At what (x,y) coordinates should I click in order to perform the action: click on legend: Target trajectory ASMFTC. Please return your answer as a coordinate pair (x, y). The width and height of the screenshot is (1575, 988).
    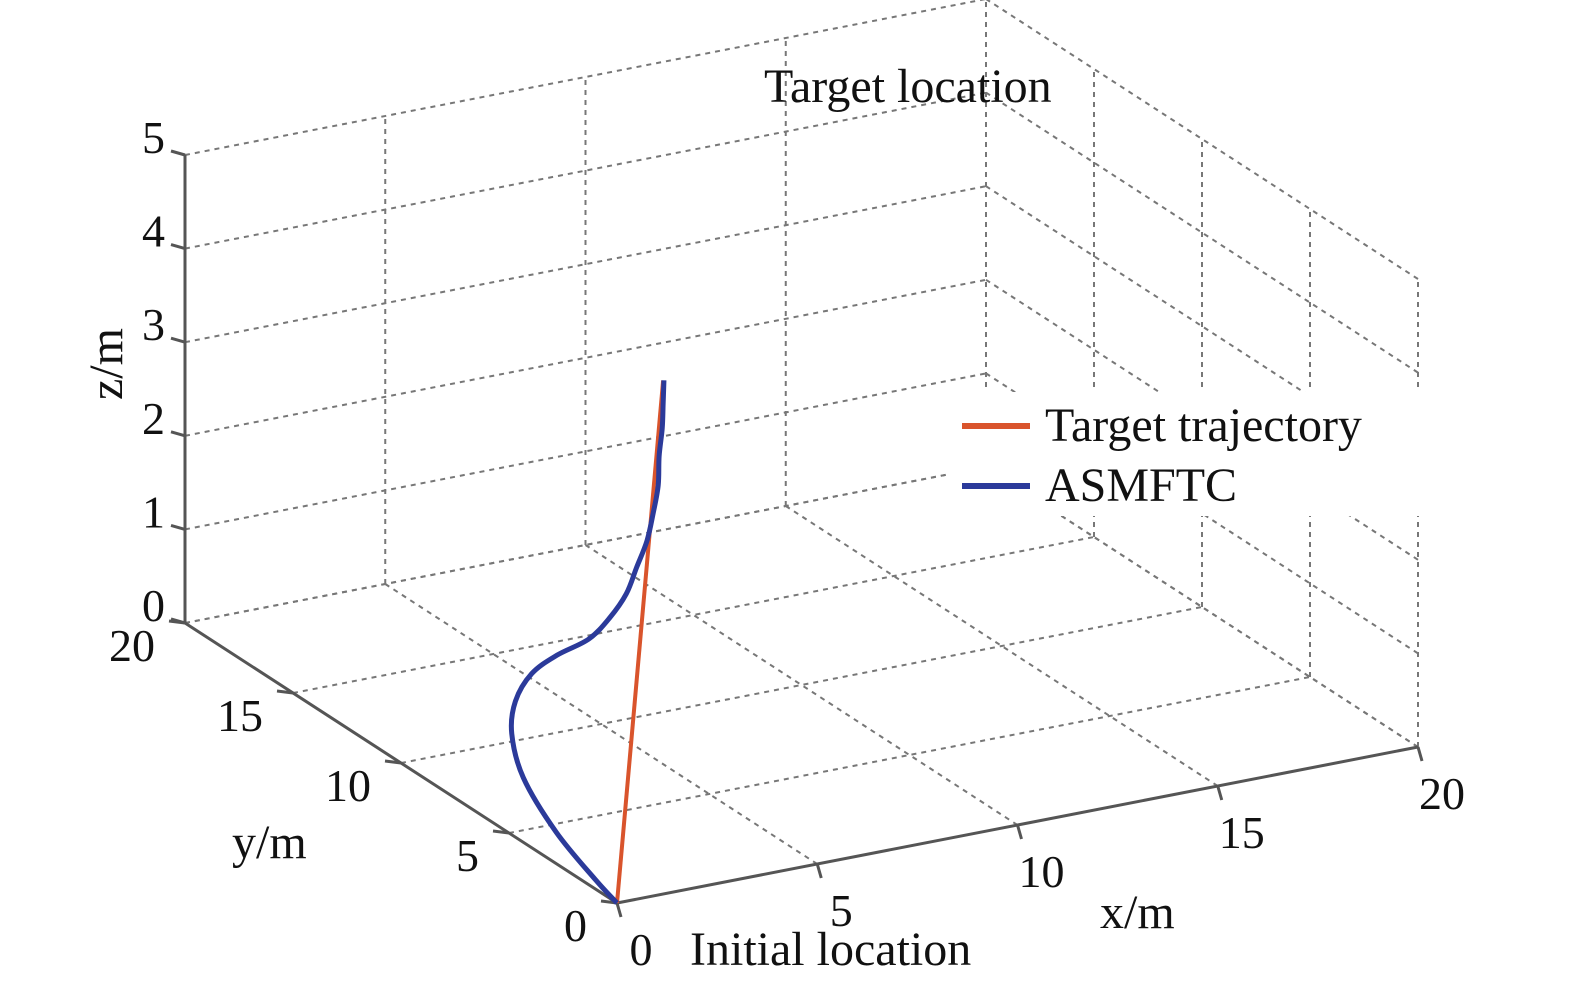
    Looking at the image, I should click on (1185, 454).